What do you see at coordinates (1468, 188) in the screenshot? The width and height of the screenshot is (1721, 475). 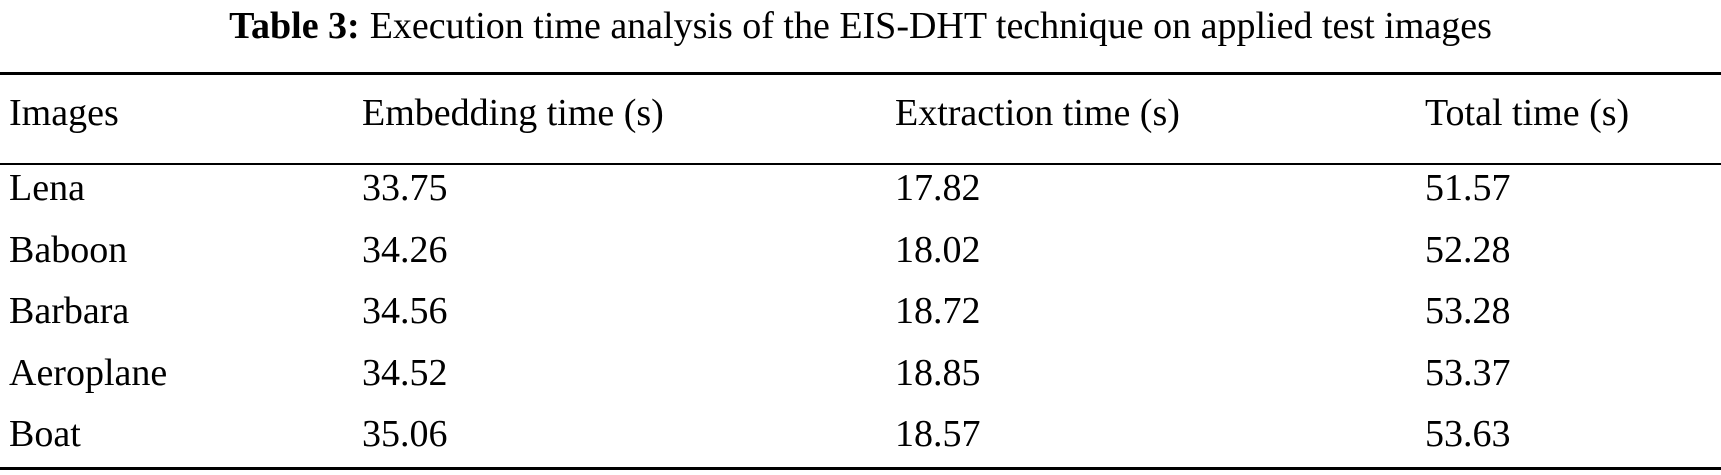 I see `cell-total-time: 51.57` at bounding box center [1468, 188].